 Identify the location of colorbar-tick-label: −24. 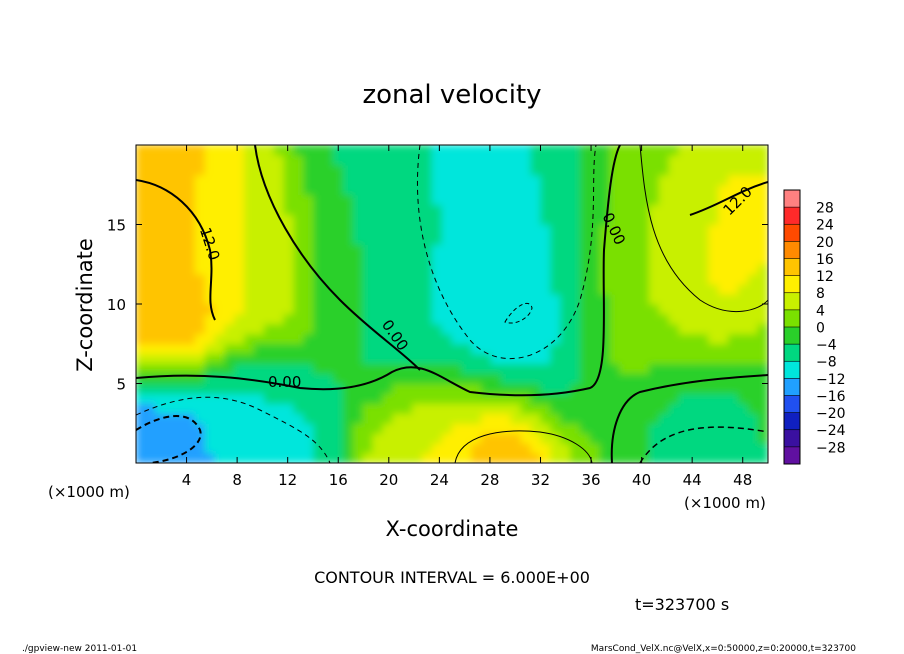
(831, 431).